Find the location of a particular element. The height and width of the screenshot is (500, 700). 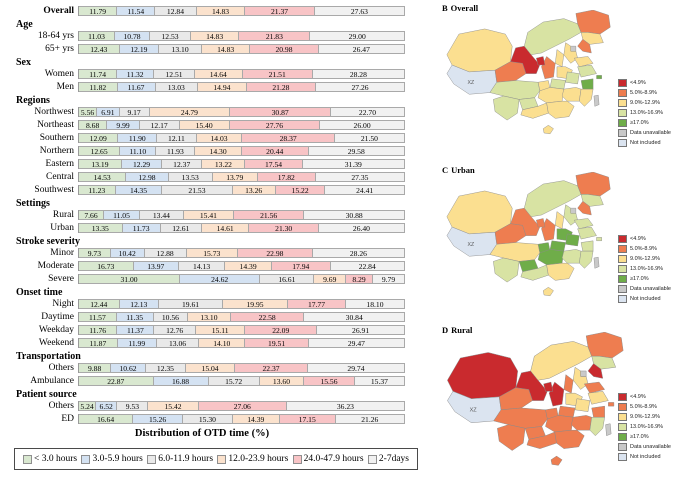

chart-legend-label: 12.0-23.9 hours is located at coordinates (258, 459).